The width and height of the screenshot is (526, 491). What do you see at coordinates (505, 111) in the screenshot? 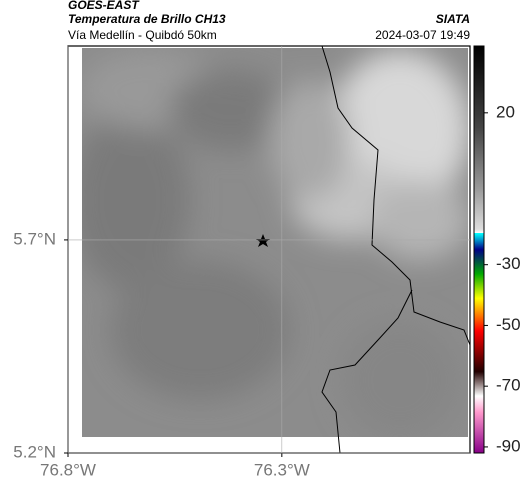
I see `colorbar-tick-label: 20` at bounding box center [505, 111].